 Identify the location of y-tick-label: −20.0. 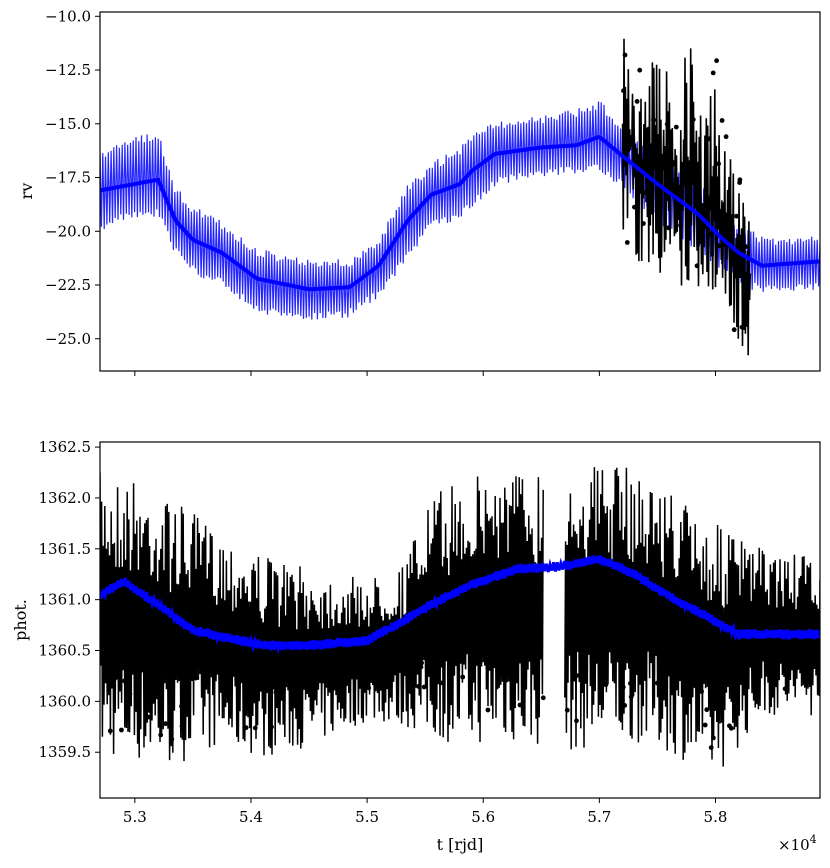
(68, 231).